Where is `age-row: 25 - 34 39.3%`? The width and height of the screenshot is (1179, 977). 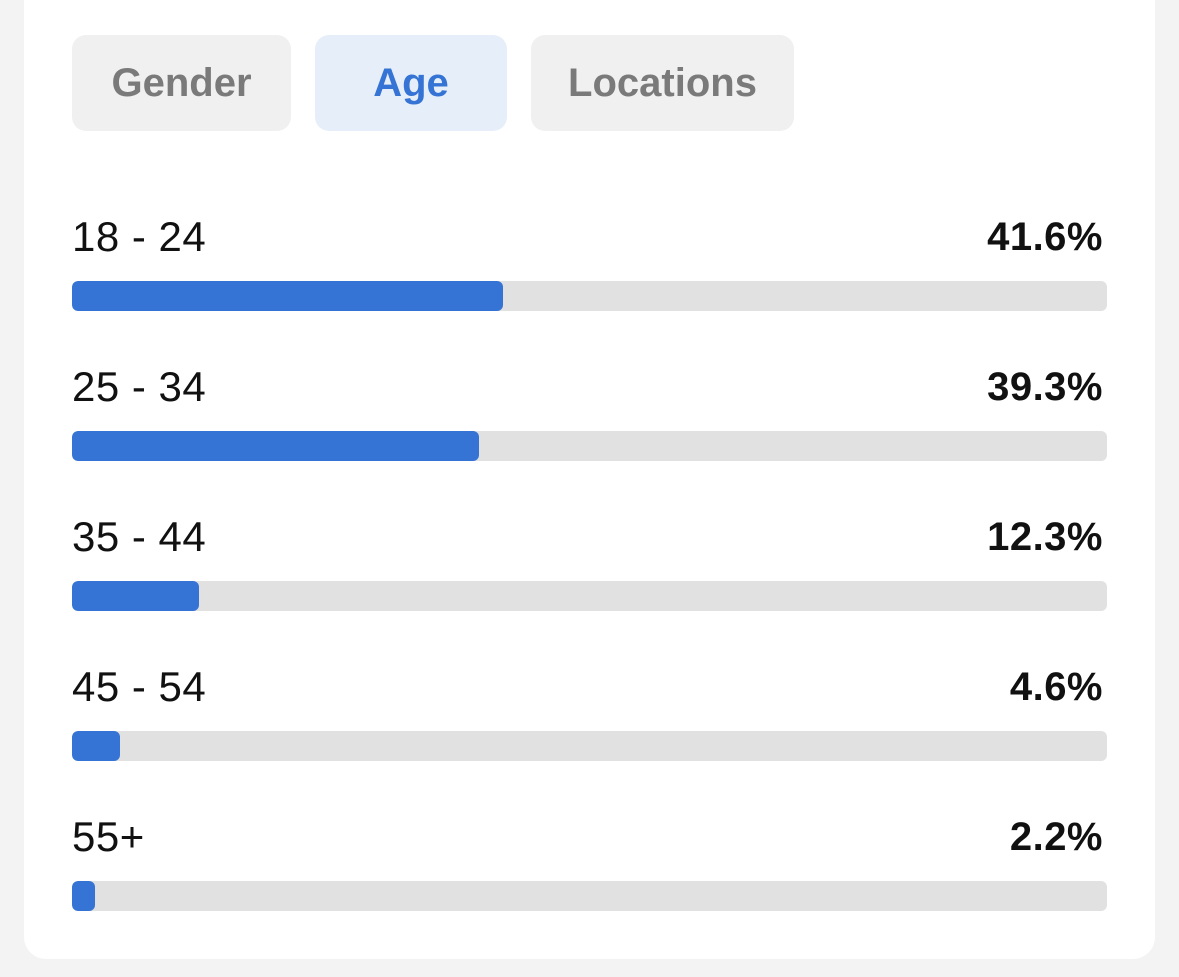
age-row: 25 - 34 39.3% is located at coordinates (589, 435).